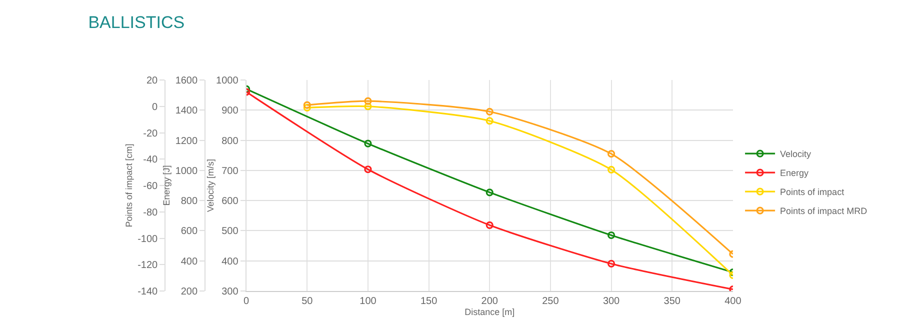 The image size is (900, 321). I want to click on y2-tick-label: 1000, so click(186, 171).